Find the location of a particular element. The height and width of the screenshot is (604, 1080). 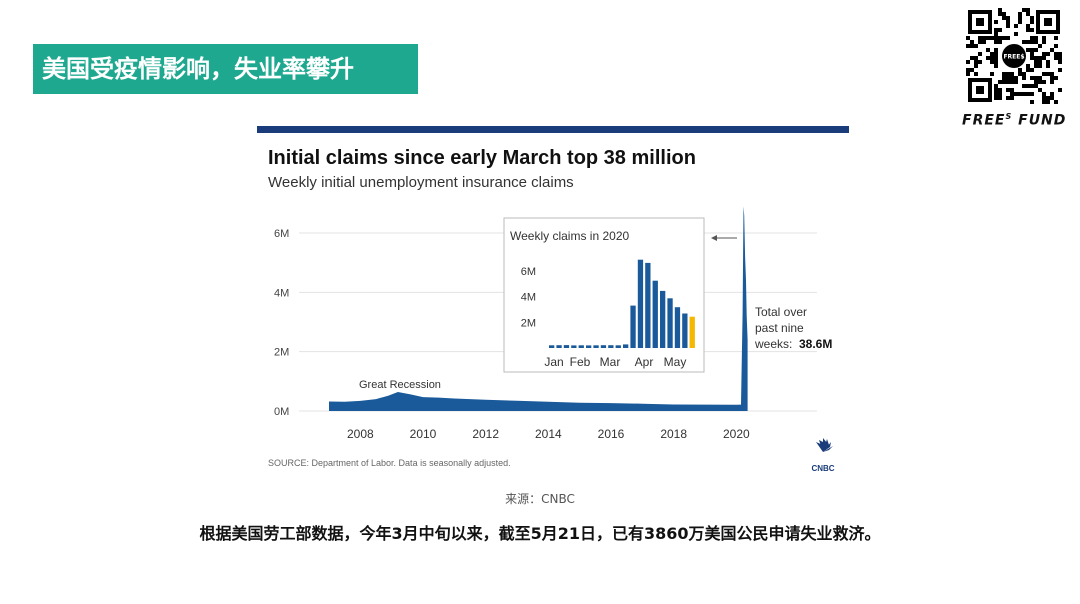

chart-y-ticks: 0M 2M 4M 6M is located at coordinates (281, 323).